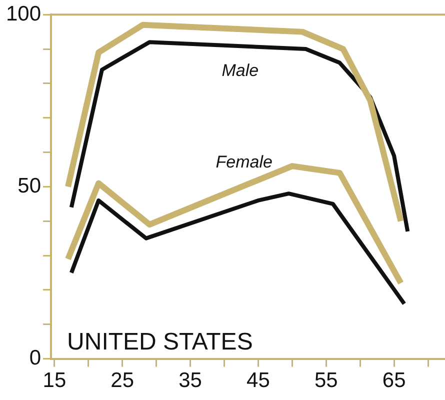 The width and height of the screenshot is (445, 400). Describe the element at coordinates (122, 380) in the screenshot. I see `x-tick-label: 25` at that location.